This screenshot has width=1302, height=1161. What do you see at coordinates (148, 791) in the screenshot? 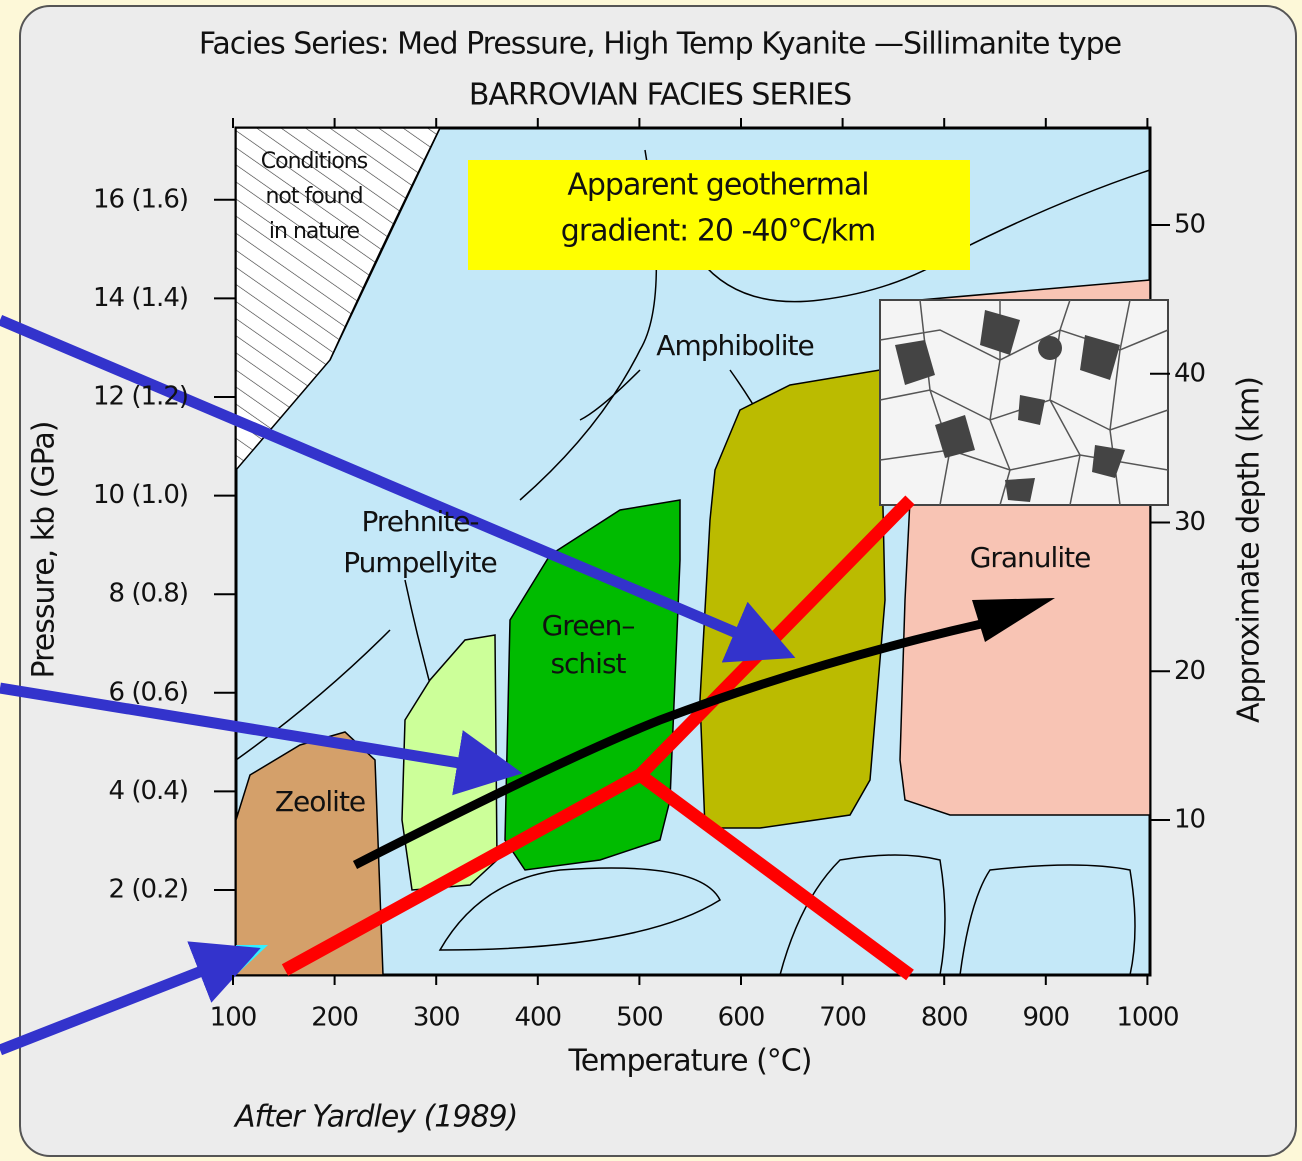
I see `y-tick-label: 4 (0.4)` at bounding box center [148, 791].